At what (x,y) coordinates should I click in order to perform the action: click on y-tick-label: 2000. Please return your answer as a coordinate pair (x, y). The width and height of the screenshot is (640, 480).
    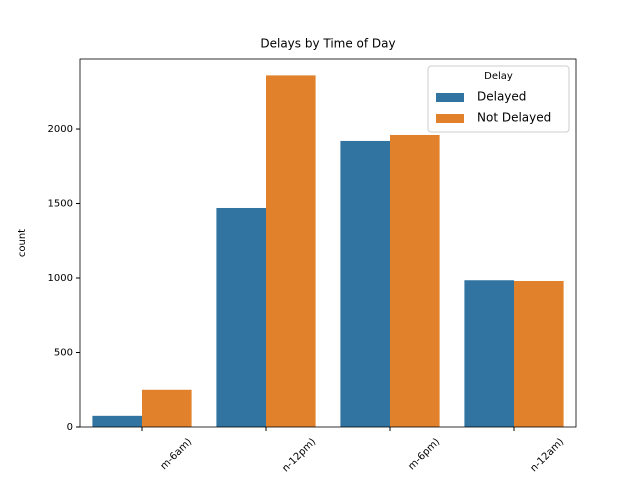
    Looking at the image, I should click on (60, 129).